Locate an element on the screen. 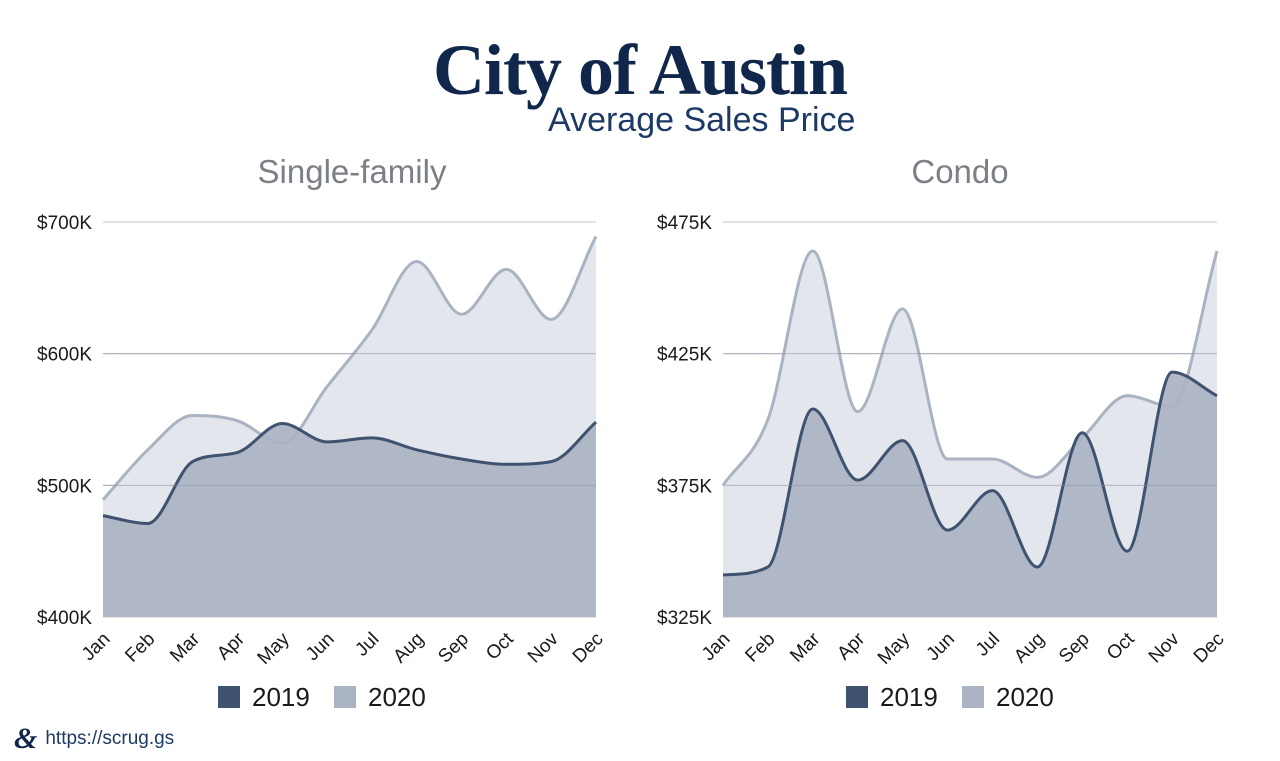  footer-link: https://scrug.gs is located at coordinates (110, 738).